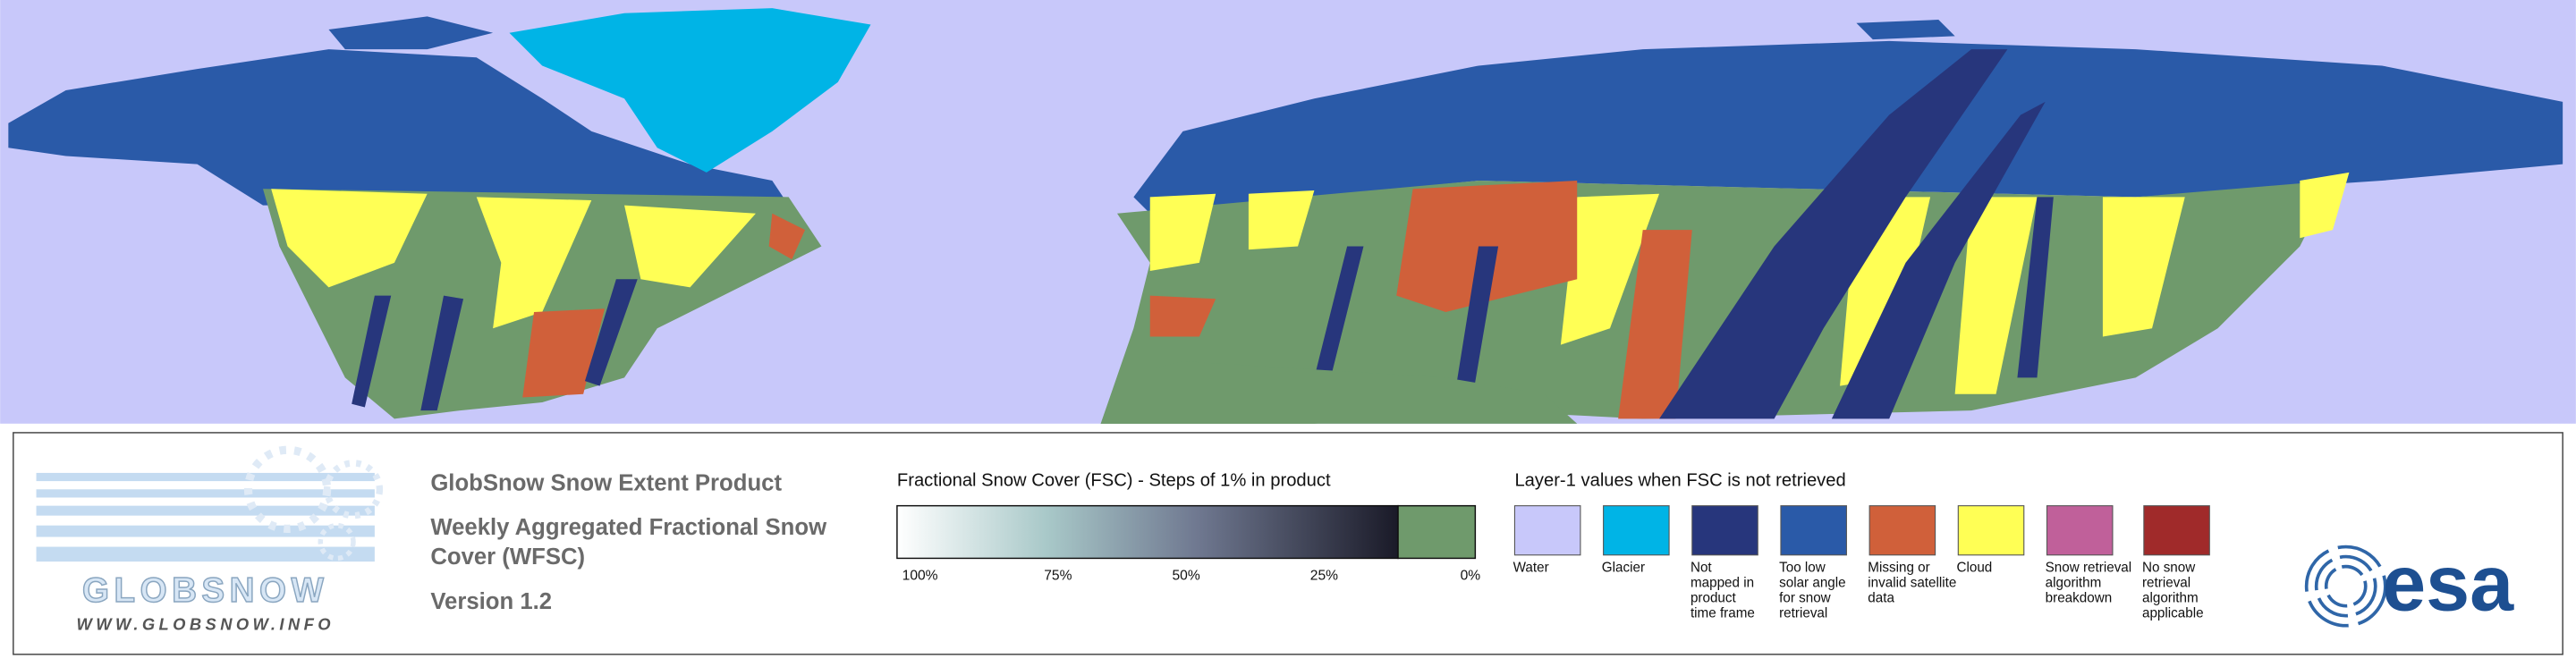  Describe the element at coordinates (491, 601) in the screenshot. I see `product-version: Version 1.2` at that location.